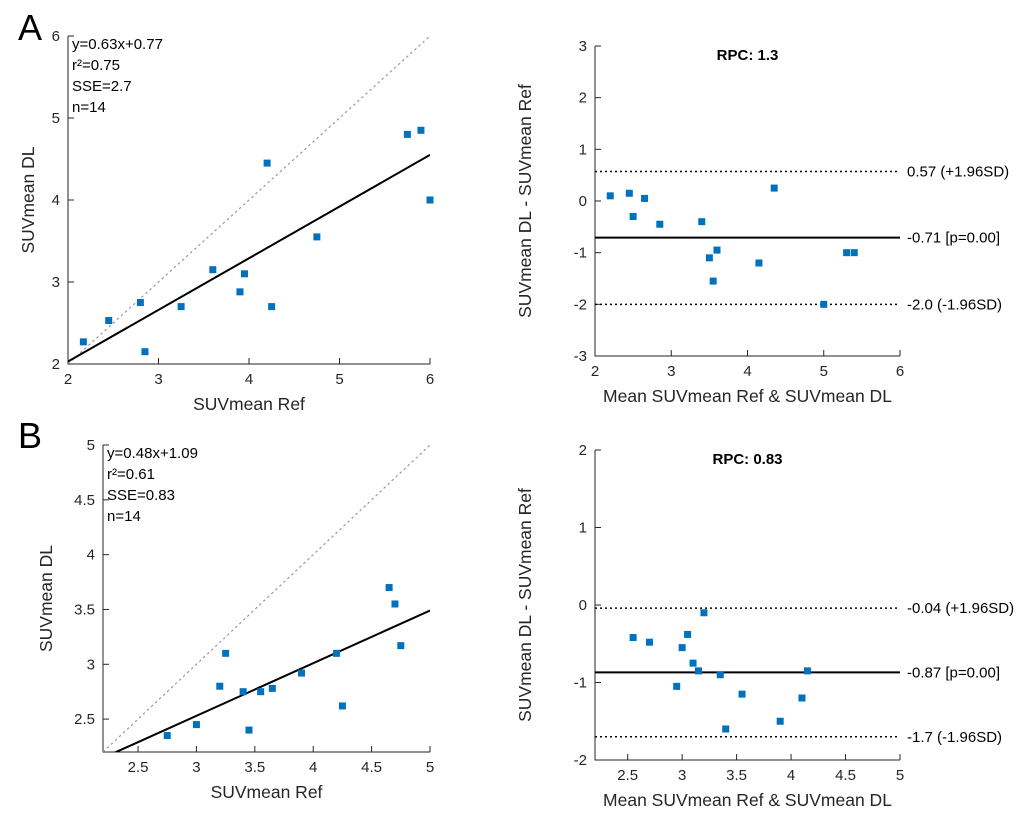 Image resolution: width=1028 pixels, height=820 pixels. What do you see at coordinates (254, 606) in the screenshot?
I see `tick-marks: 2.5 3 3.5 4 4.5 5 2.5 3 3.5 4 4.5 5` at bounding box center [254, 606].